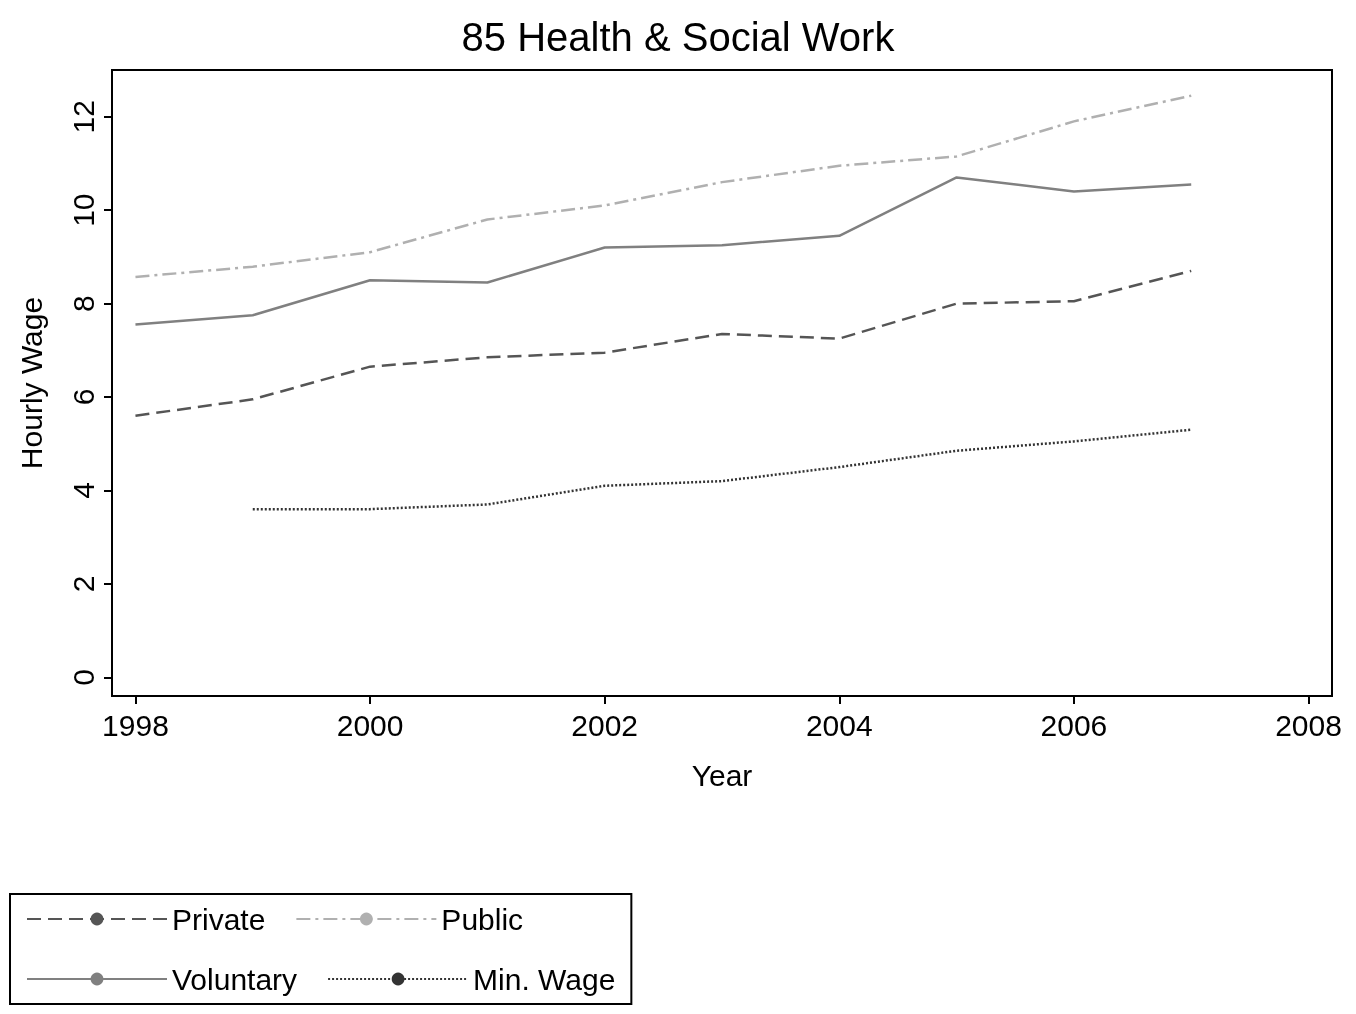  Describe the element at coordinates (83, 584) in the screenshot. I see `y-tick-label: 2` at that location.